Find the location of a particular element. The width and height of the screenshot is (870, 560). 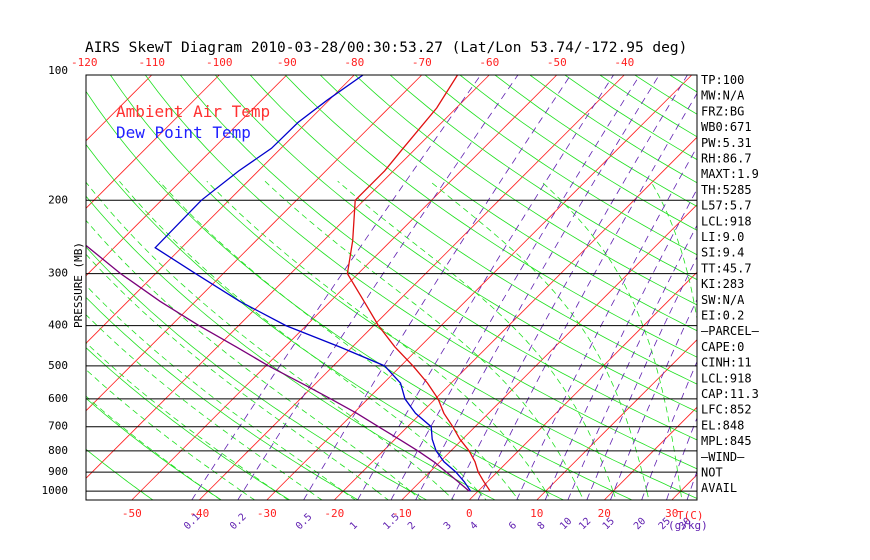

pressure-label: 600 is located at coordinates (58, 398).